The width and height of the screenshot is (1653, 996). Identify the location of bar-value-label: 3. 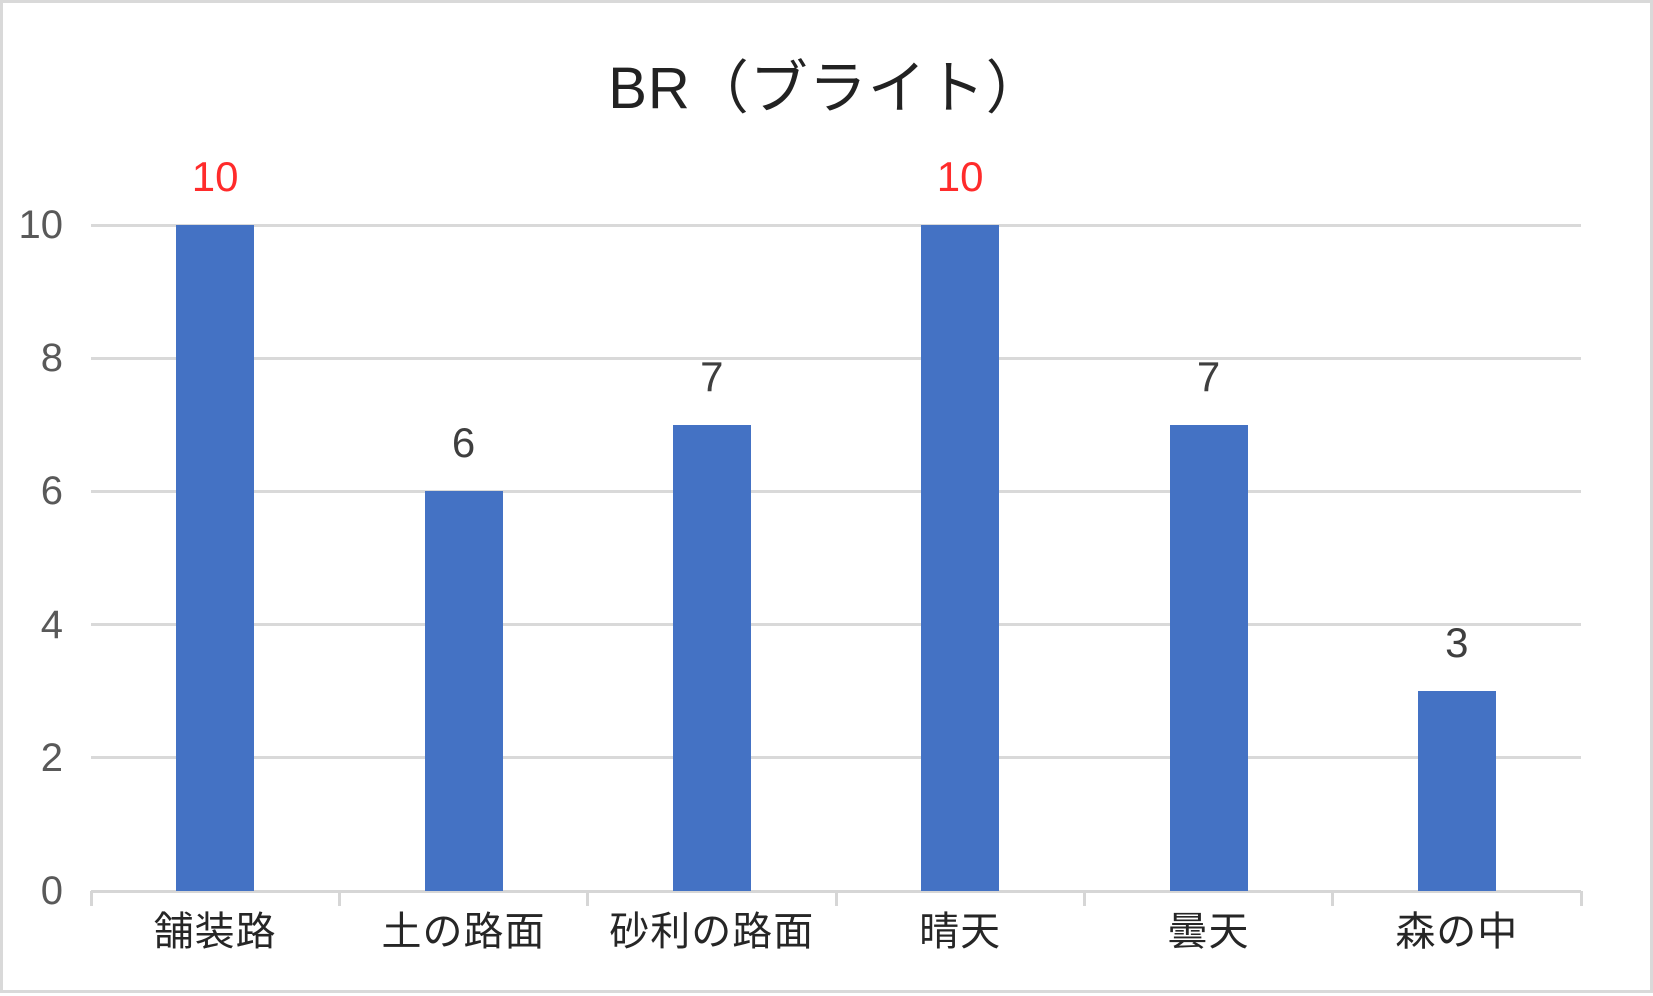
(1457, 643).